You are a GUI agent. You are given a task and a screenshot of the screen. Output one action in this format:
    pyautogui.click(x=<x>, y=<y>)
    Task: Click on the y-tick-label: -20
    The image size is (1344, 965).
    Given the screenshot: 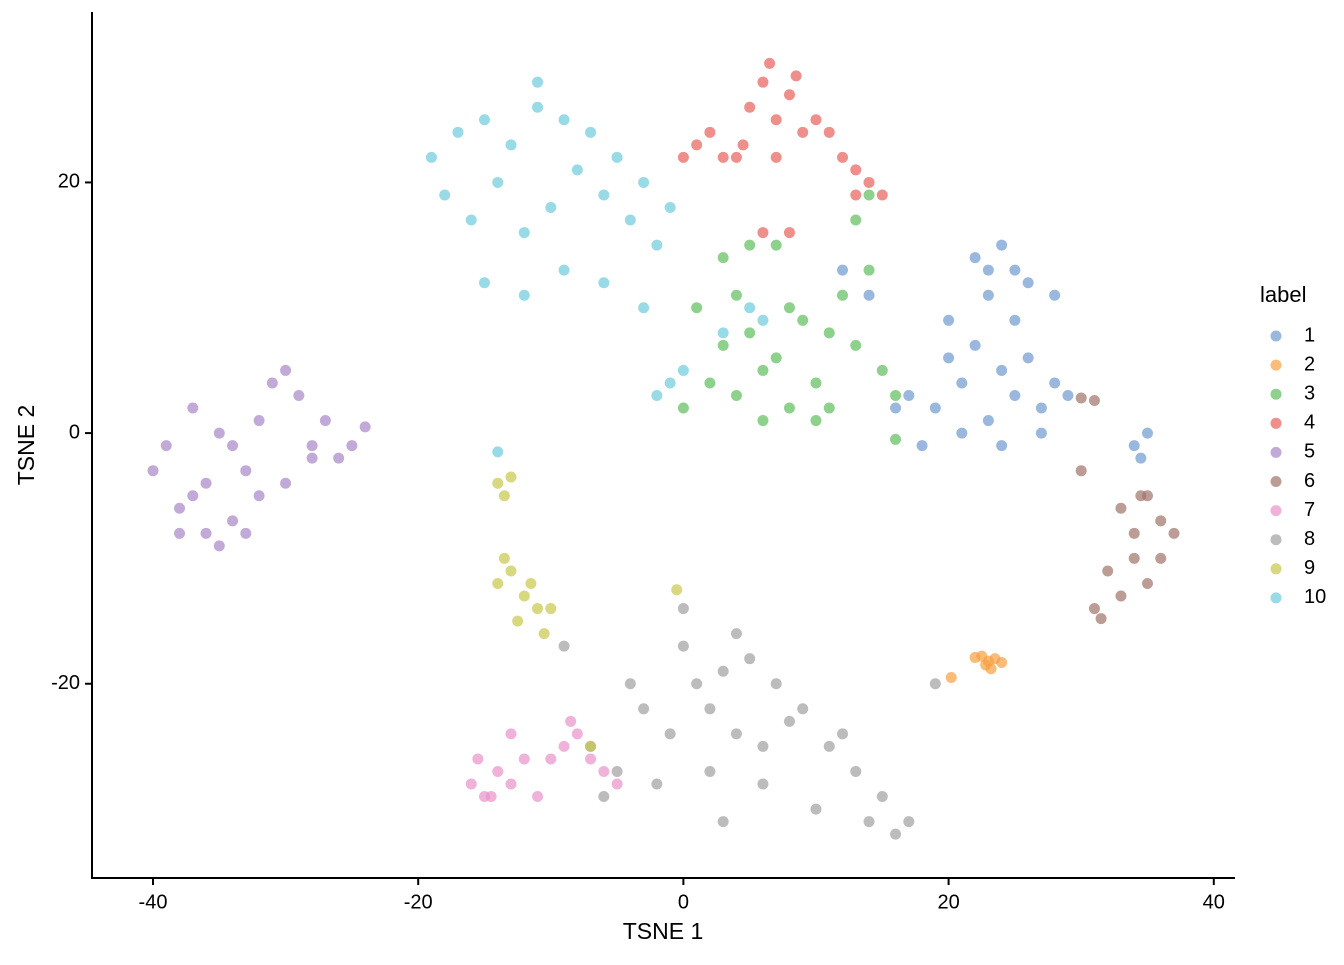 What is the action you would take?
    pyautogui.click(x=65, y=683)
    